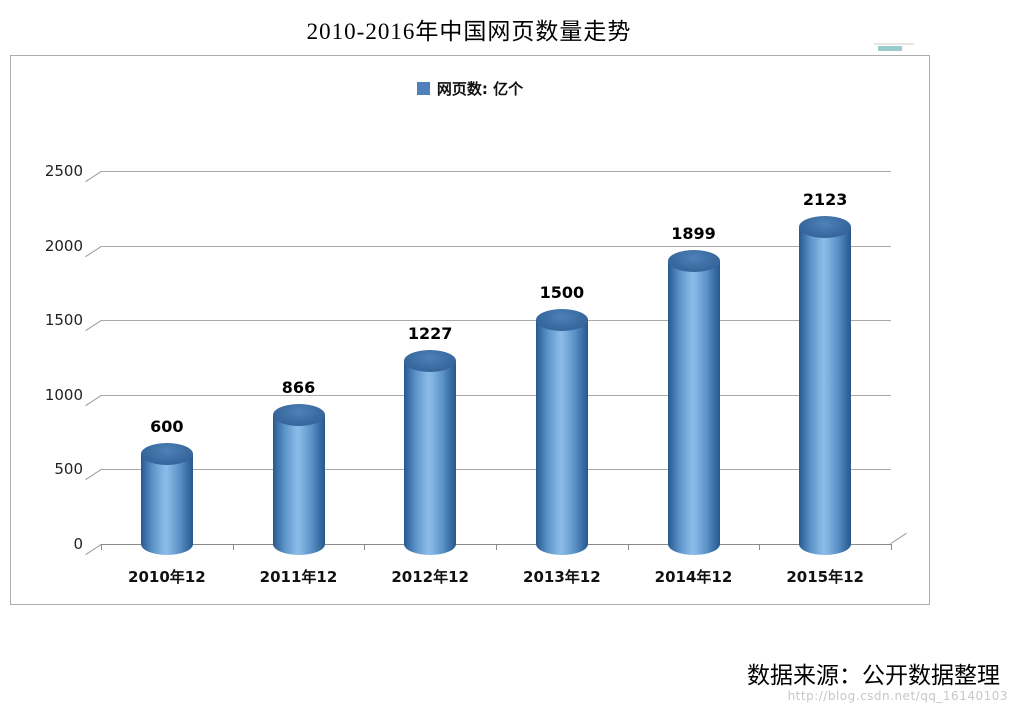  What do you see at coordinates (298, 387) in the screenshot?
I see `bar-value-label: 866` at bounding box center [298, 387].